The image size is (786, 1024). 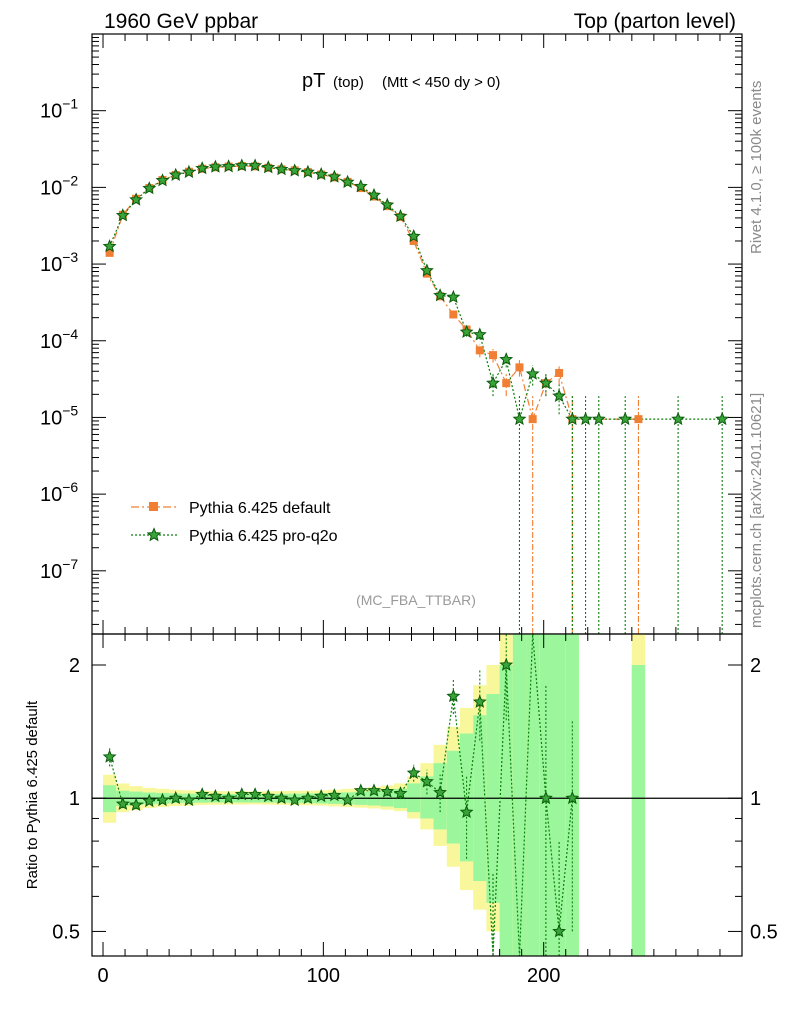 What do you see at coordinates (416, 600) in the screenshot?
I see `analysis-tag: (MC_FBA_TTBAR)` at bounding box center [416, 600].